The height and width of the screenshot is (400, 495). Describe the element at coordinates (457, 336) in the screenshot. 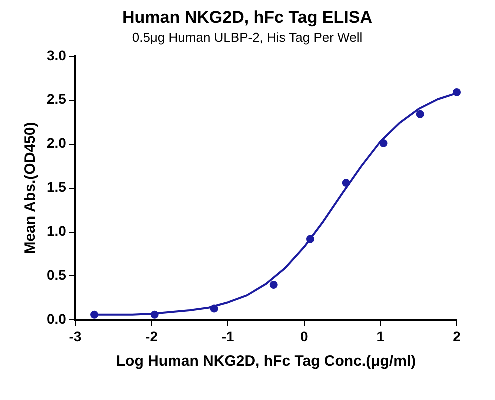

I see `x-tick-label: 2` at that location.